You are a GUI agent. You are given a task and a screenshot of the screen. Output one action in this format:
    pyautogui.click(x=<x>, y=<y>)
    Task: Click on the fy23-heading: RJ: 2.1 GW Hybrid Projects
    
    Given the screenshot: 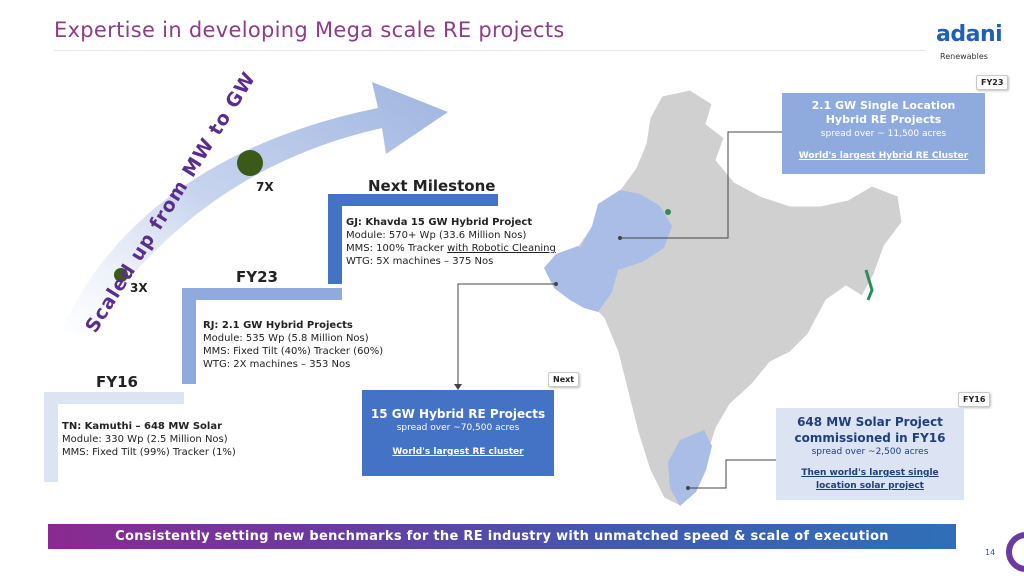 What is the action you would take?
    pyautogui.click(x=278, y=325)
    